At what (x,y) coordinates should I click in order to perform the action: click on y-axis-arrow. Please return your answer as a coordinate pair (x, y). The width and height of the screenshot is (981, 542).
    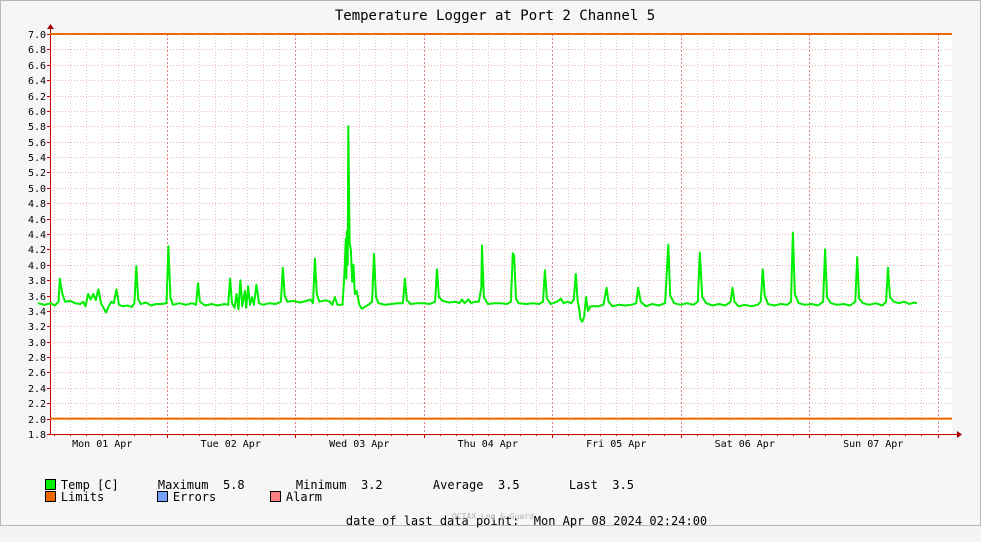
    Looking at the image, I should click on (50, 26).